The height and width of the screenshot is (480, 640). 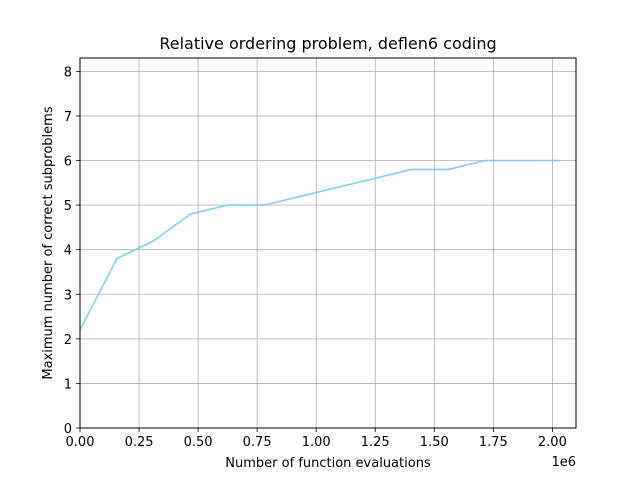 What do you see at coordinates (68, 162) in the screenshot?
I see `y-tick-label: 6` at bounding box center [68, 162].